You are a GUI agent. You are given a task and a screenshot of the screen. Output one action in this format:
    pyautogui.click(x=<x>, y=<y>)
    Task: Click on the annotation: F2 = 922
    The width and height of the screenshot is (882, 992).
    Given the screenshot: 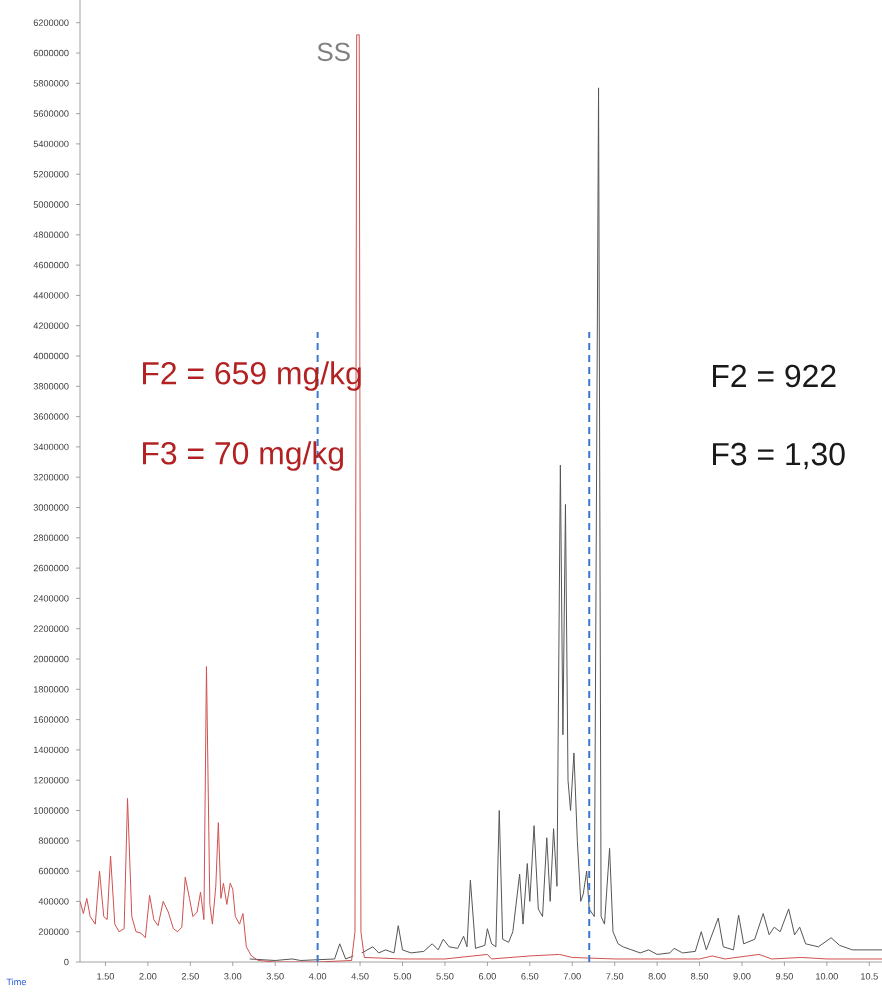 What is the action you would take?
    pyautogui.click(x=774, y=376)
    